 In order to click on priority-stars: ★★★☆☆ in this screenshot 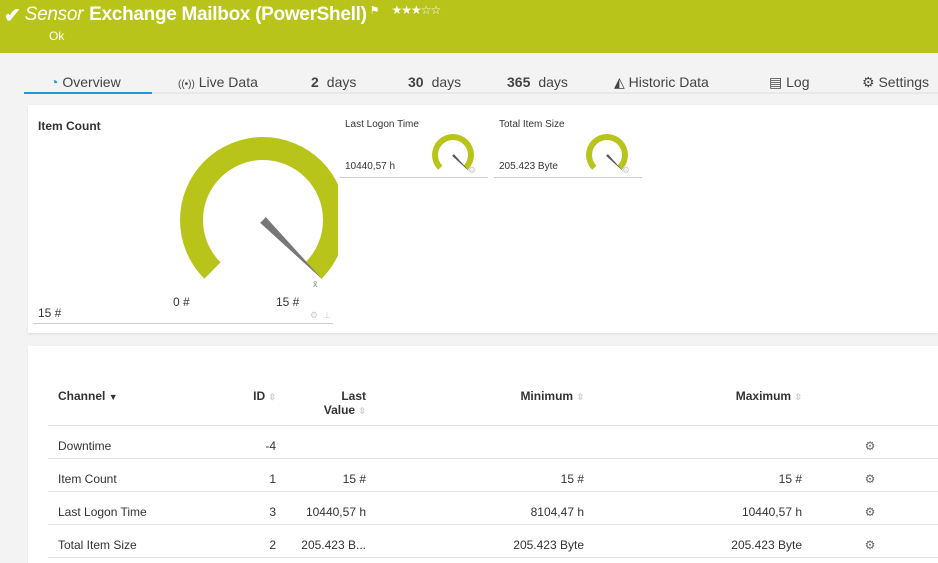, I will do `click(416, 10)`.